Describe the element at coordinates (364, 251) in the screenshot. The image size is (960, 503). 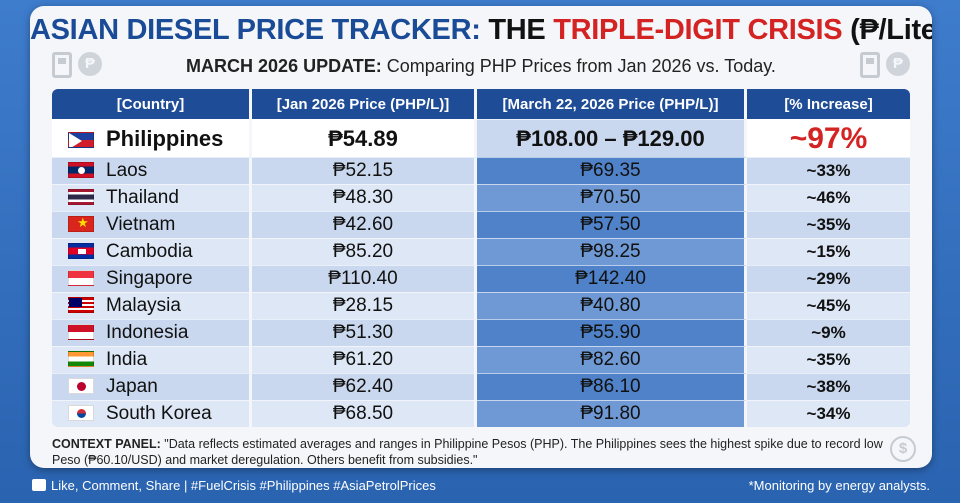
I see `jan-price-cell: ₱85.20` at that location.